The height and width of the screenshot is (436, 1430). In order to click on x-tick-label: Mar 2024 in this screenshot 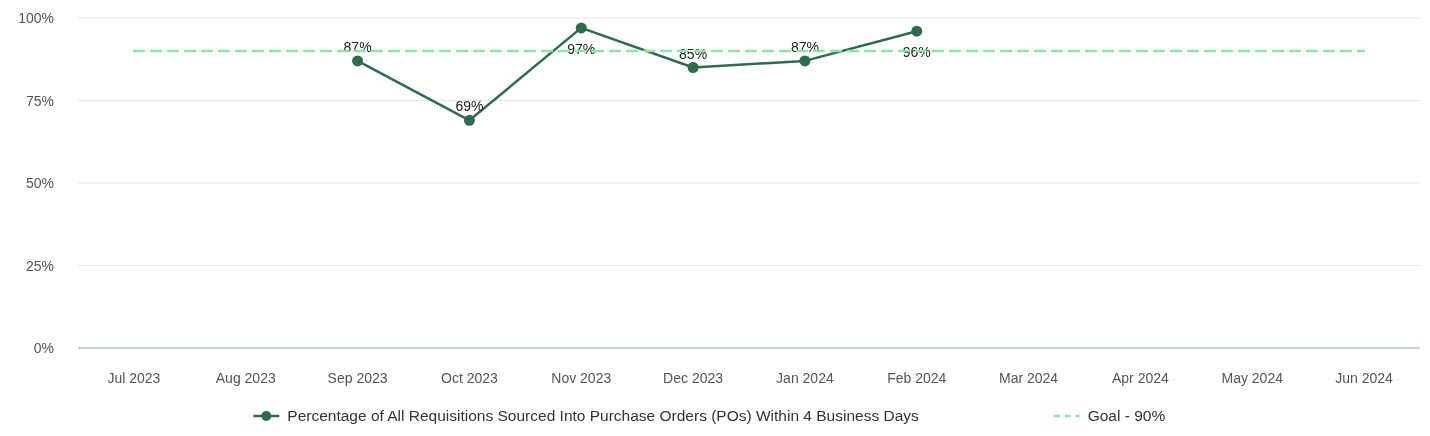, I will do `click(1029, 378)`.